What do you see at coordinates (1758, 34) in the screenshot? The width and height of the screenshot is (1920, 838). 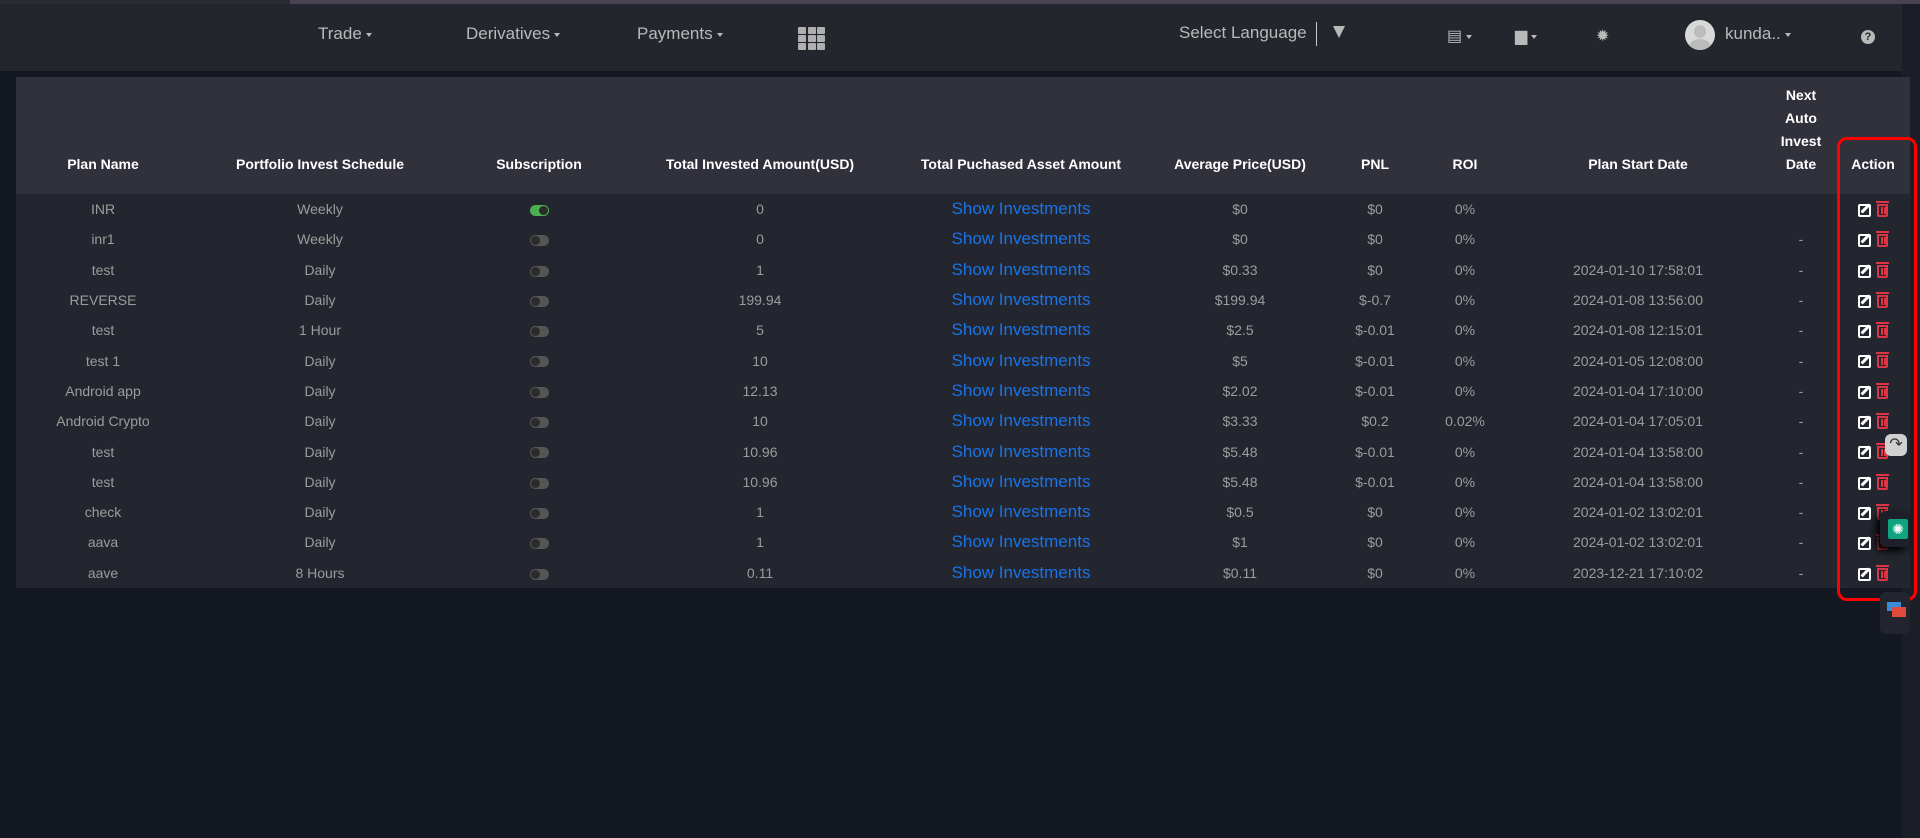 I see `user-menu: kunda..` at bounding box center [1758, 34].